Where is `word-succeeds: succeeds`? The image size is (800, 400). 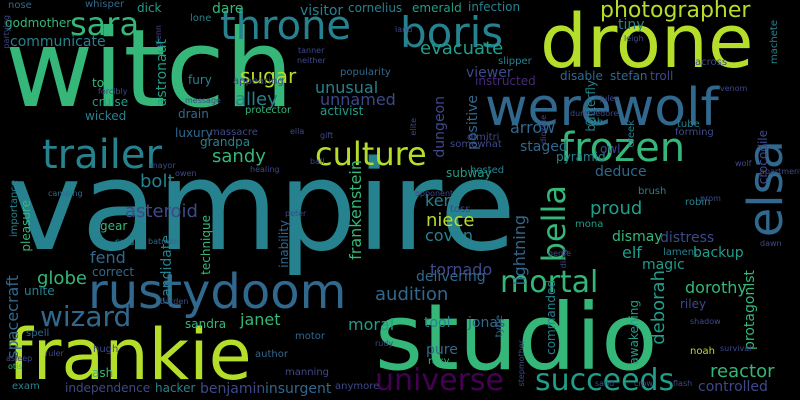 word-succeeds: succeeds is located at coordinates (605, 380).